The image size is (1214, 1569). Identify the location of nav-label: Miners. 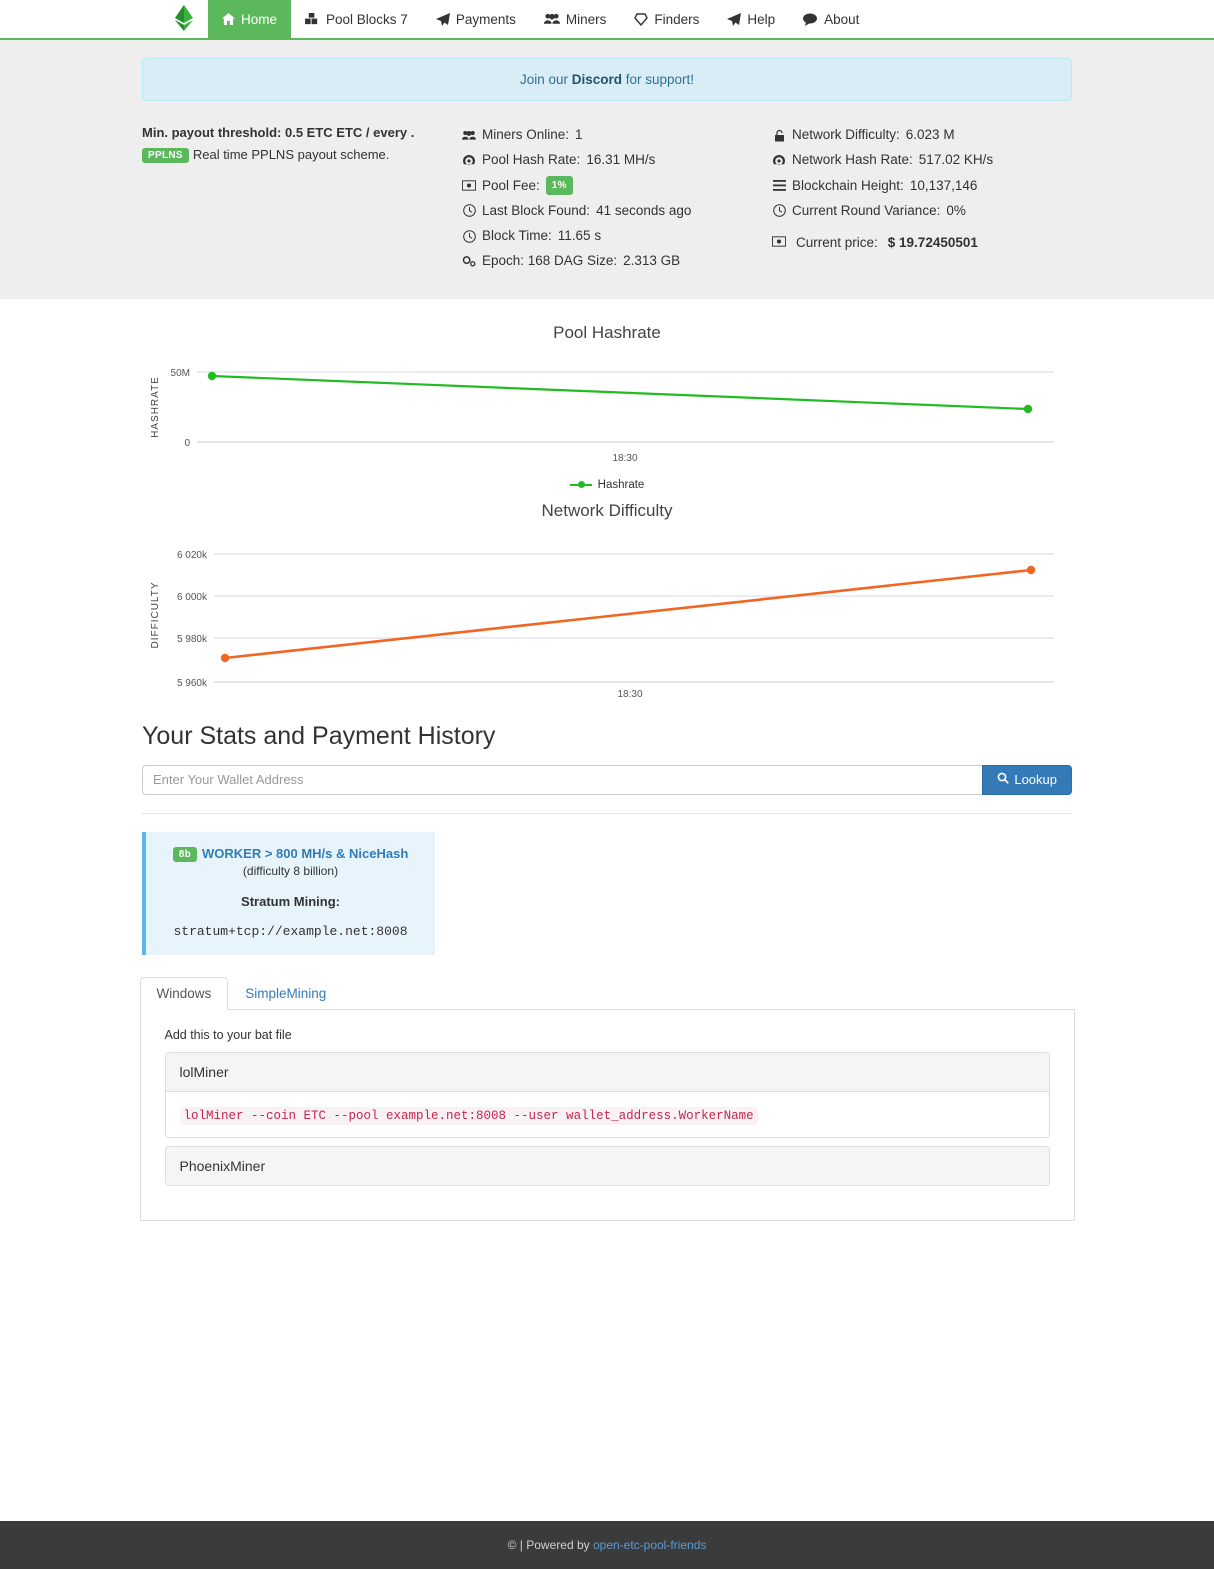
(586, 19).